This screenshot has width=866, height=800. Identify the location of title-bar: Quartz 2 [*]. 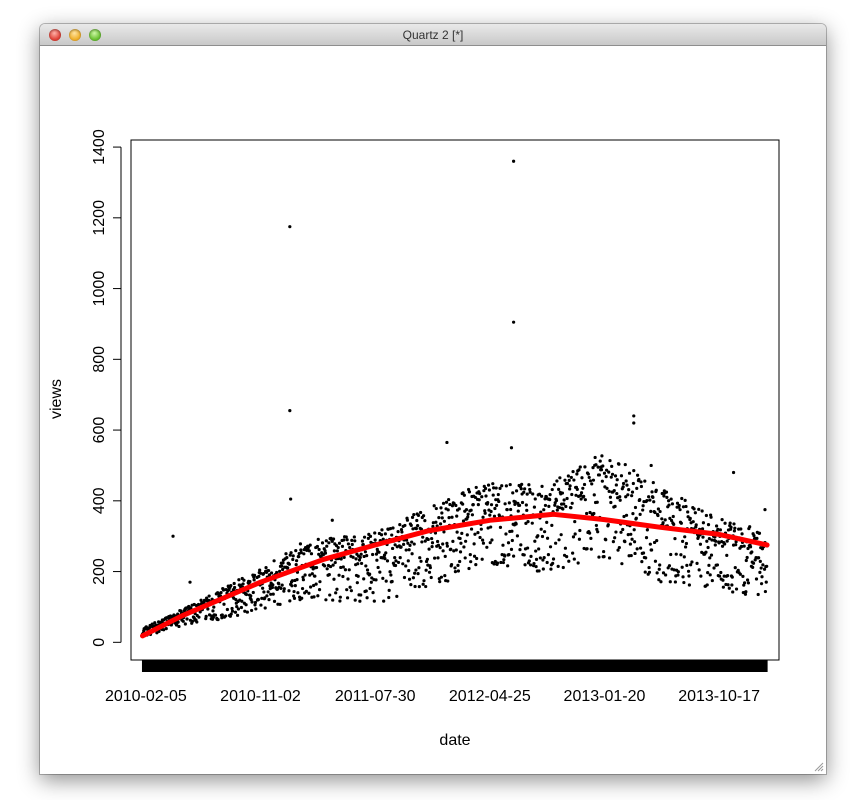
(433, 35).